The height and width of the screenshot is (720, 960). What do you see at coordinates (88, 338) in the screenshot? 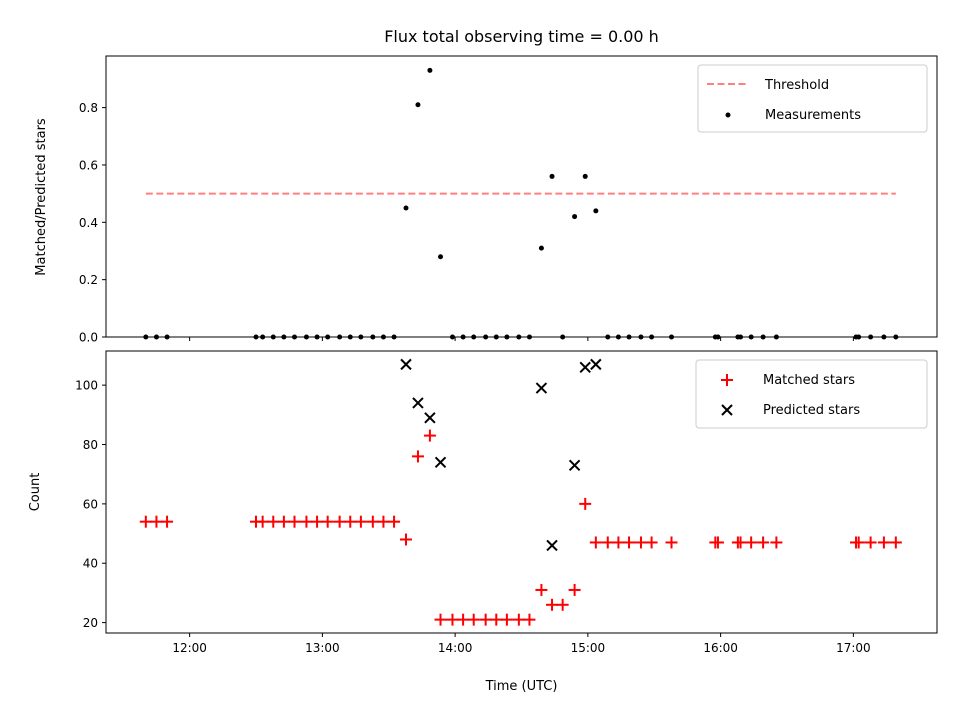
I see `top-y-tick-label: 0.0` at bounding box center [88, 338].